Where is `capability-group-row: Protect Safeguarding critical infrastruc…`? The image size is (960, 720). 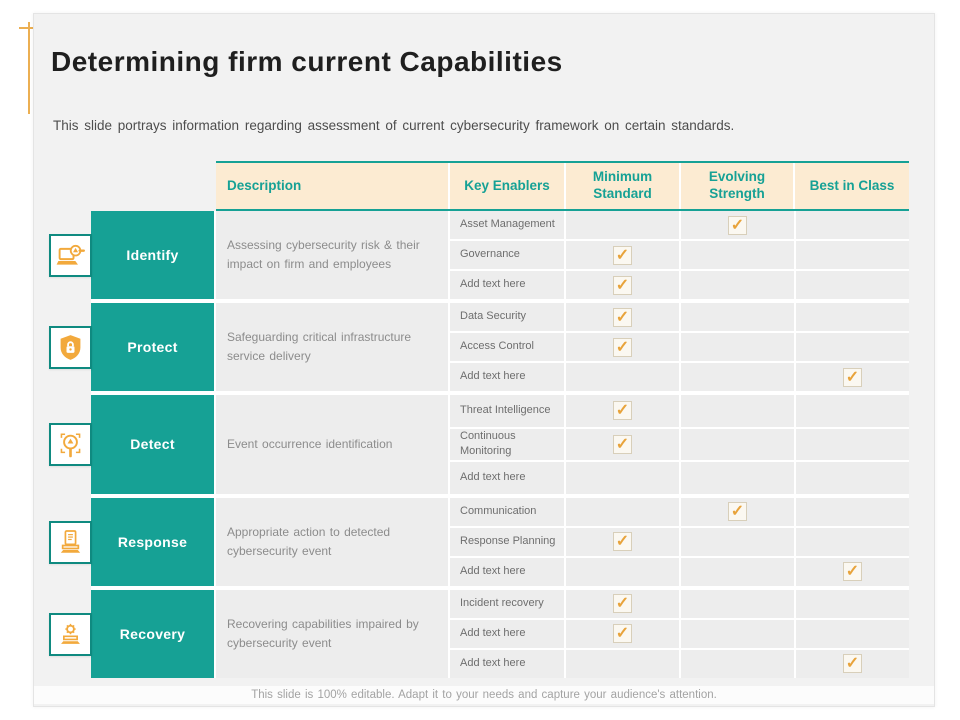 capability-group-row: Protect Safeguarding critical infrastruc… is located at coordinates (479, 347).